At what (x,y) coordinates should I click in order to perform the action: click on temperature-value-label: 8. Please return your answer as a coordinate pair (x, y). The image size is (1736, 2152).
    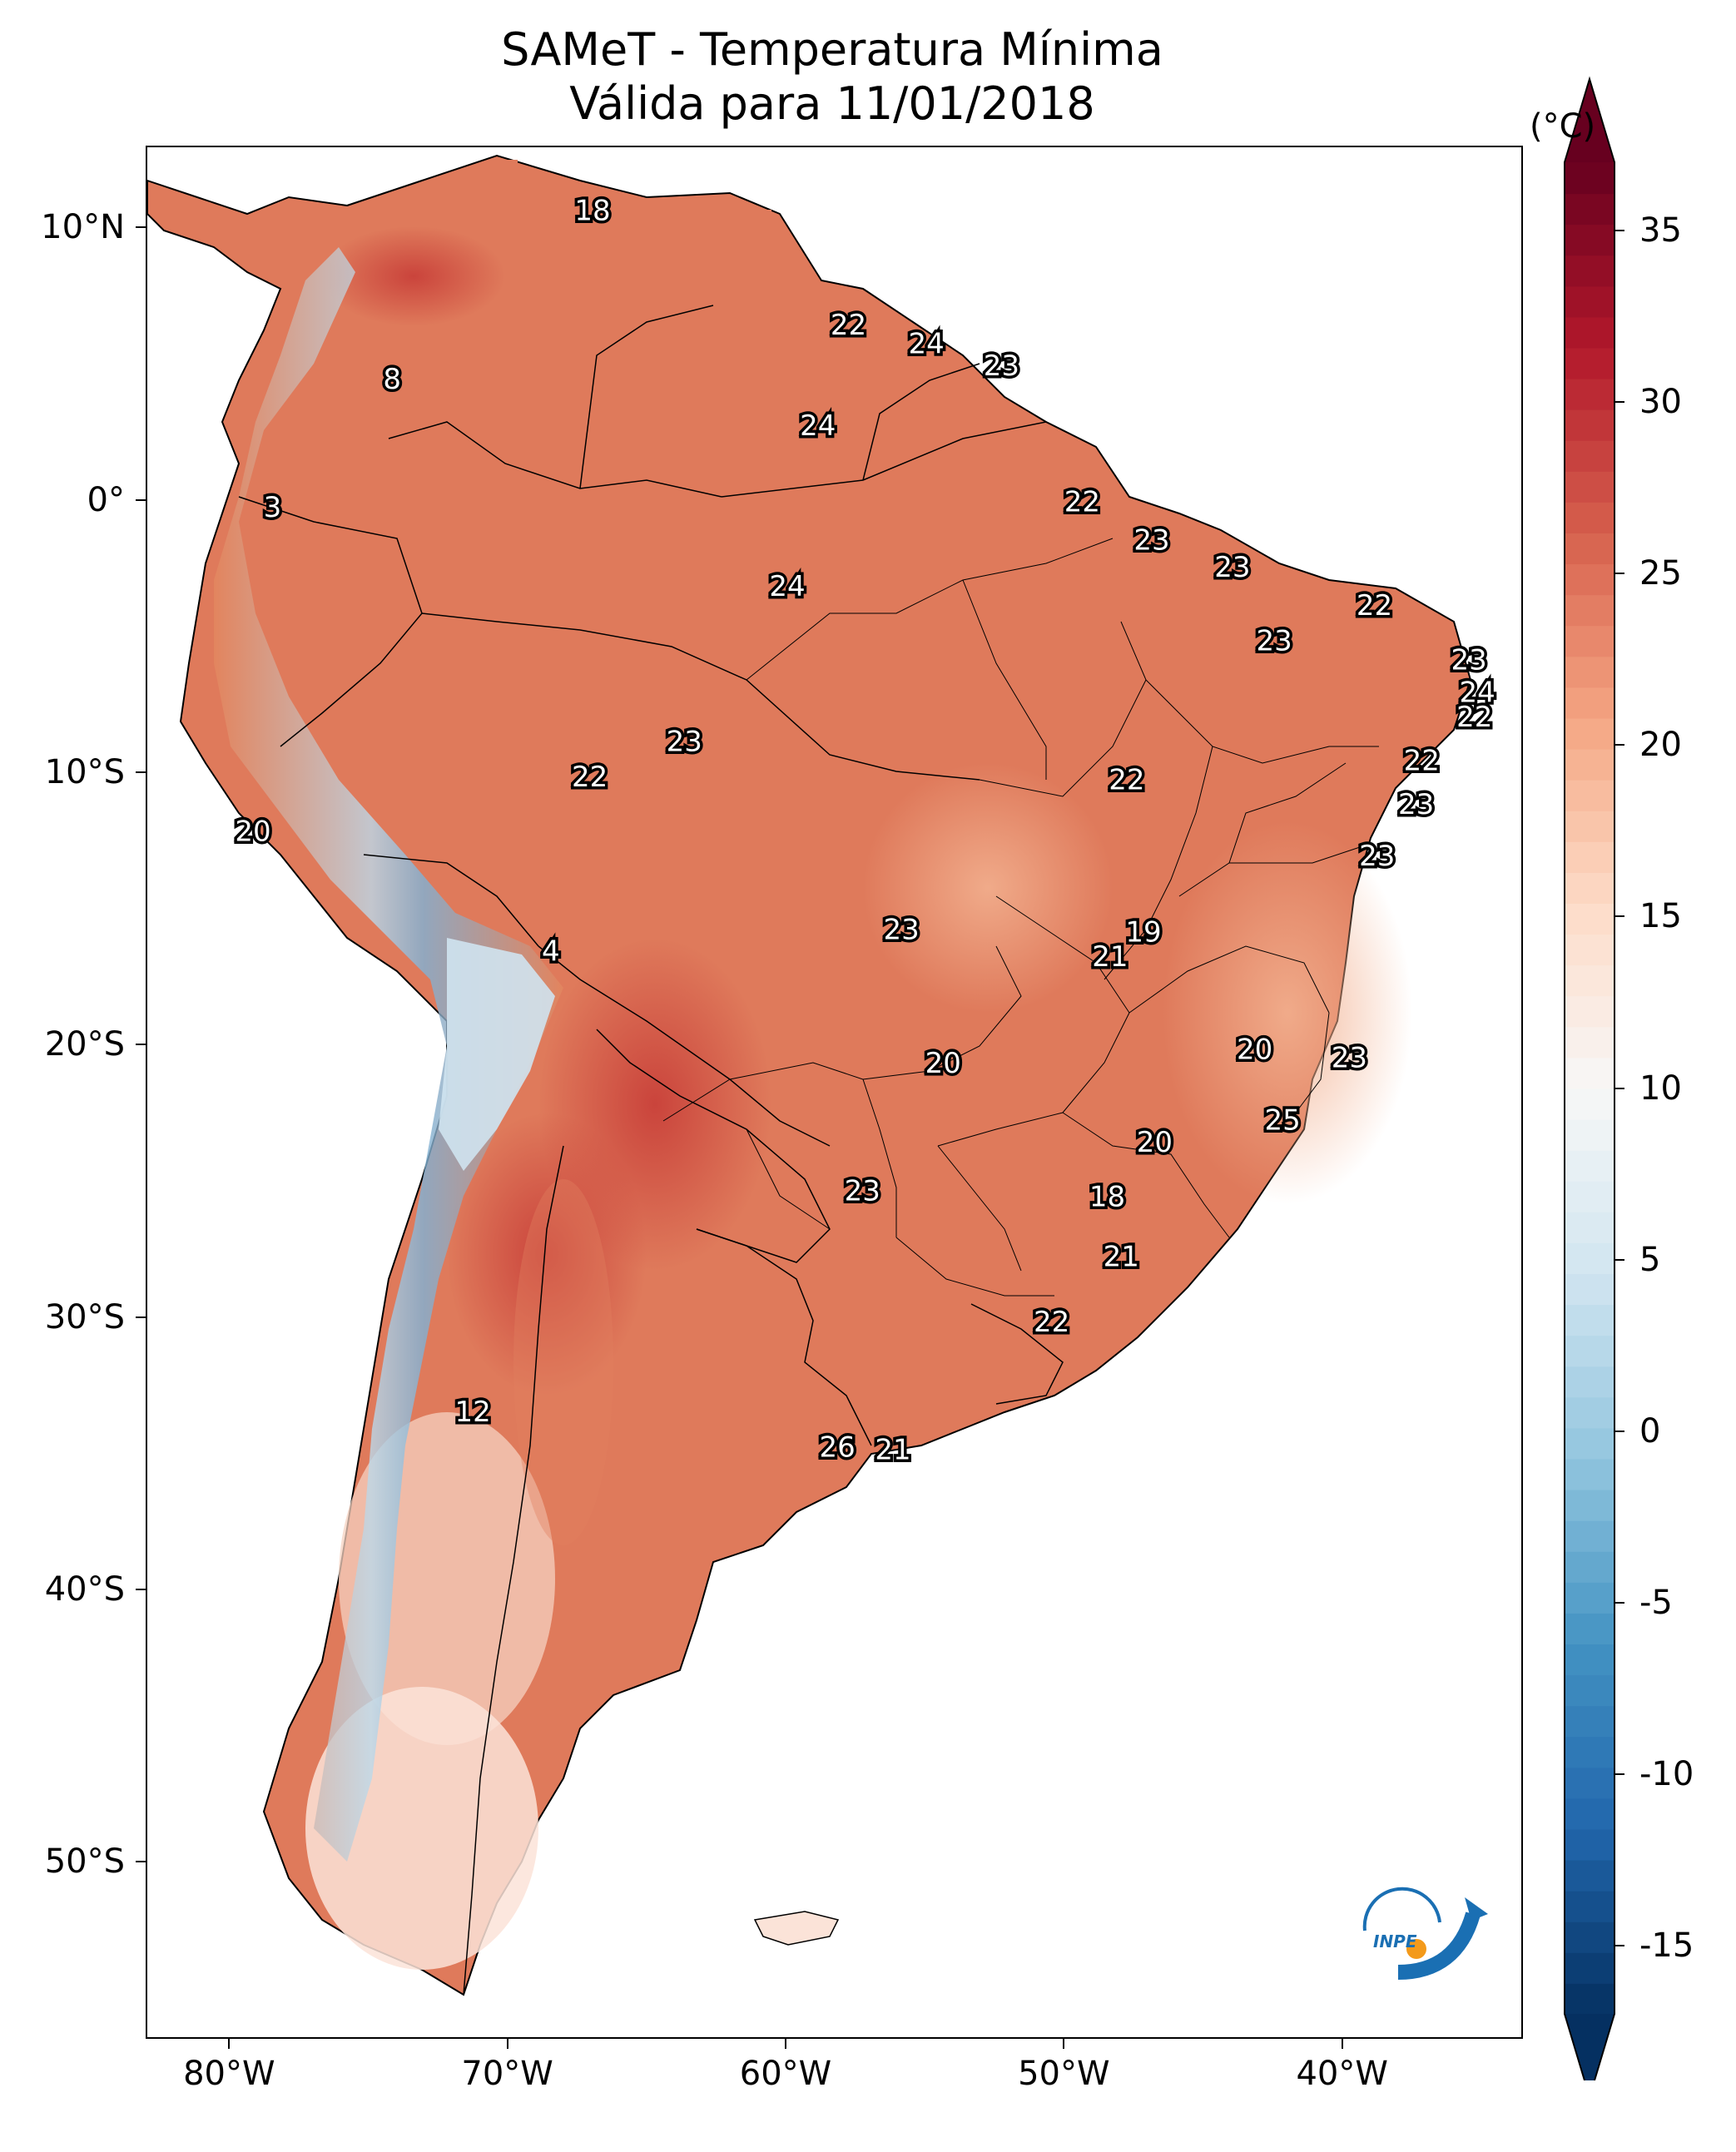
    Looking at the image, I should click on (392, 379).